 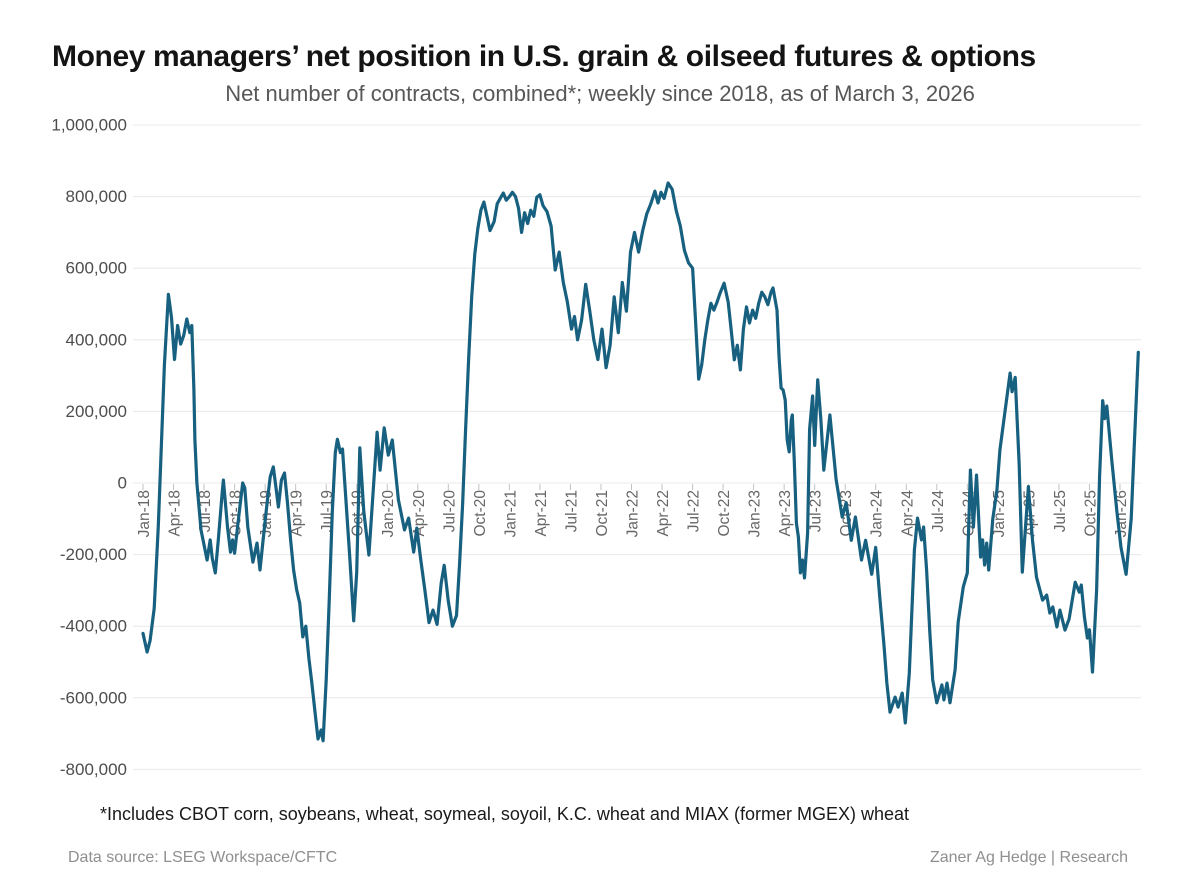 I want to click on y-axis-tick-label: 200,000, so click(x=96, y=411).